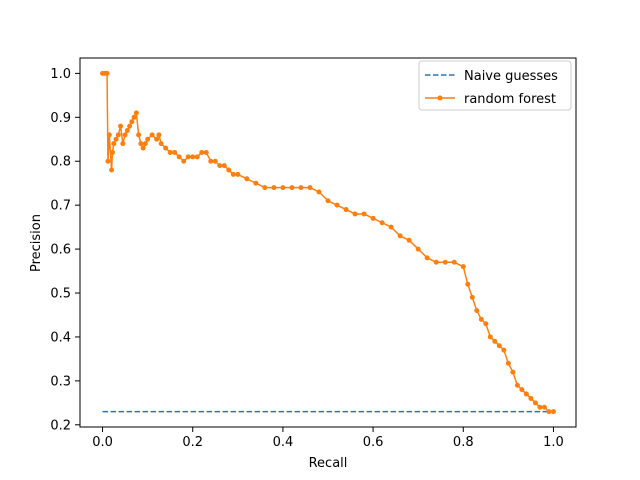 Image resolution: width=640 pixels, height=480 pixels. Describe the element at coordinates (102, 442) in the screenshot. I see `x-tick-label: 0.0` at that location.